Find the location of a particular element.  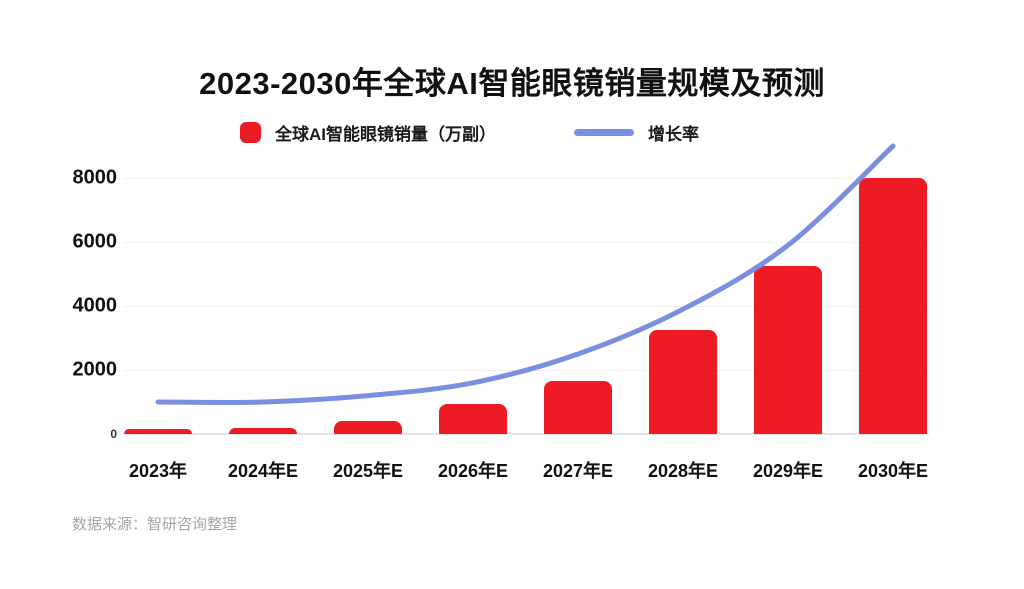

x-axis-label: 2026年E is located at coordinates (473, 471).